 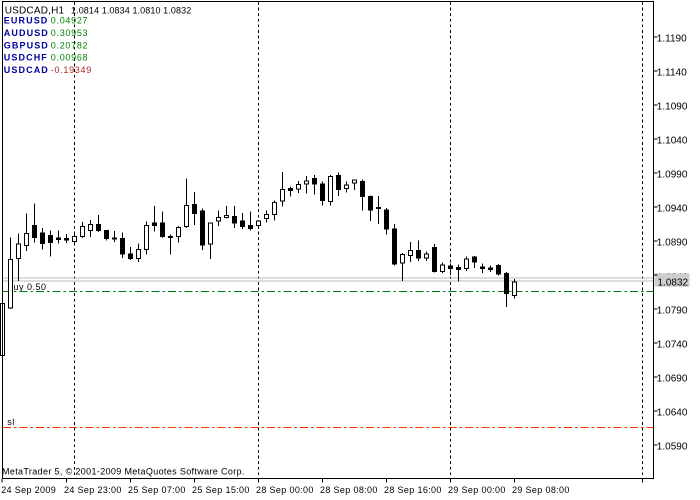 I want to click on svg-text: 1.0690, so click(x=672, y=379).